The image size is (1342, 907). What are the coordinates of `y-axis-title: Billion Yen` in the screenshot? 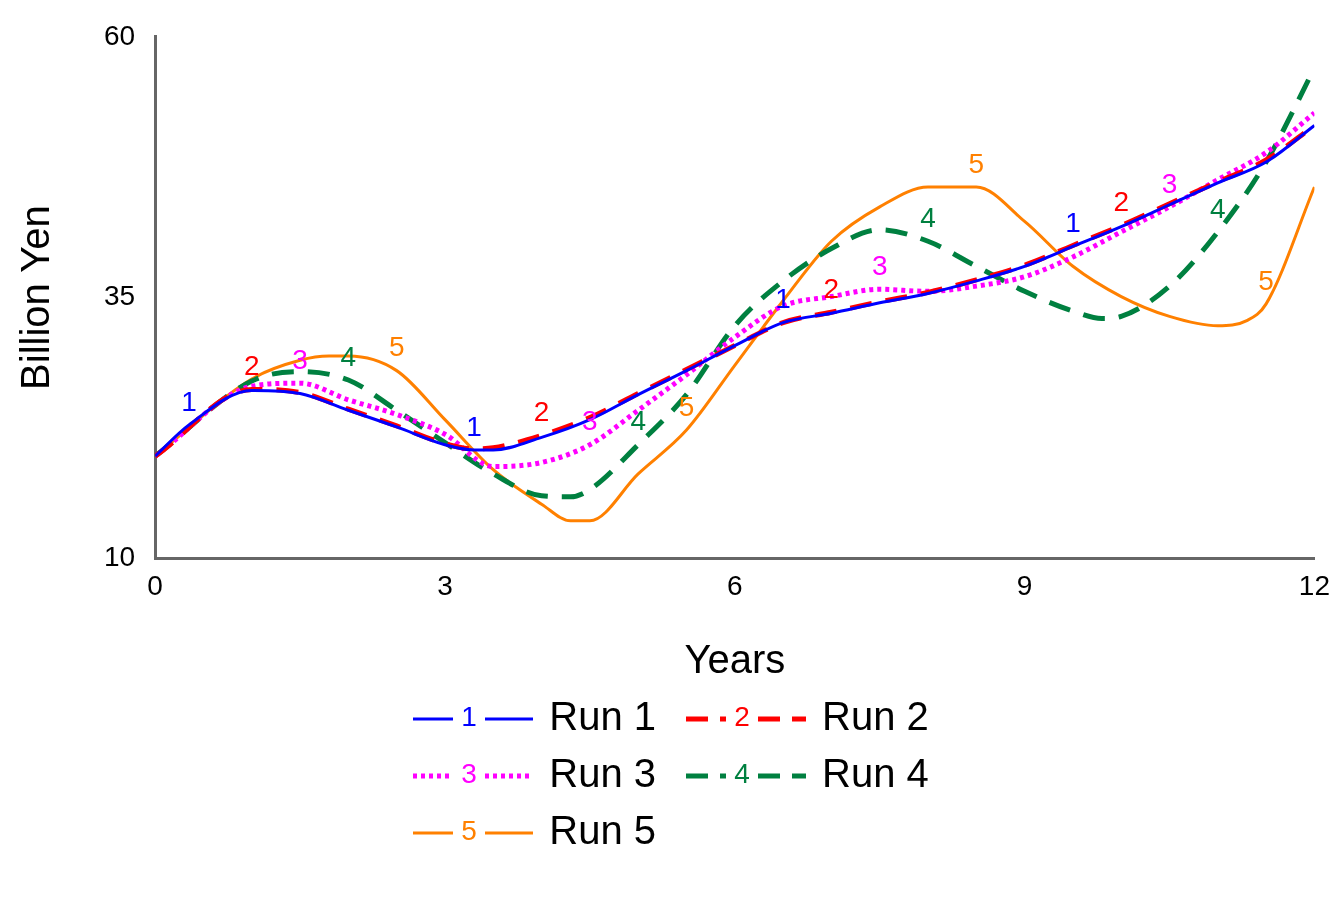 It's located at (35, 297).